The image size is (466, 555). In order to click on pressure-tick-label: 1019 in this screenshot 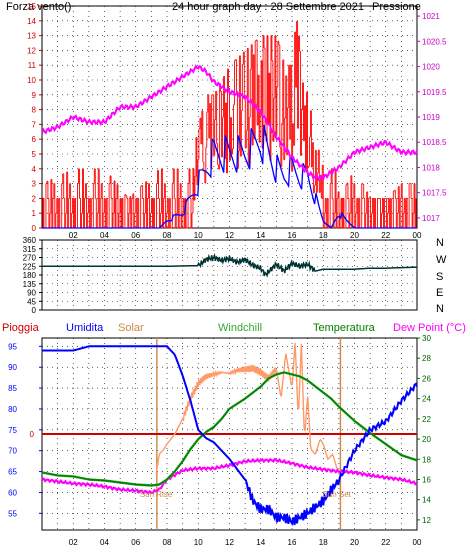, I will do `click(431, 117)`.